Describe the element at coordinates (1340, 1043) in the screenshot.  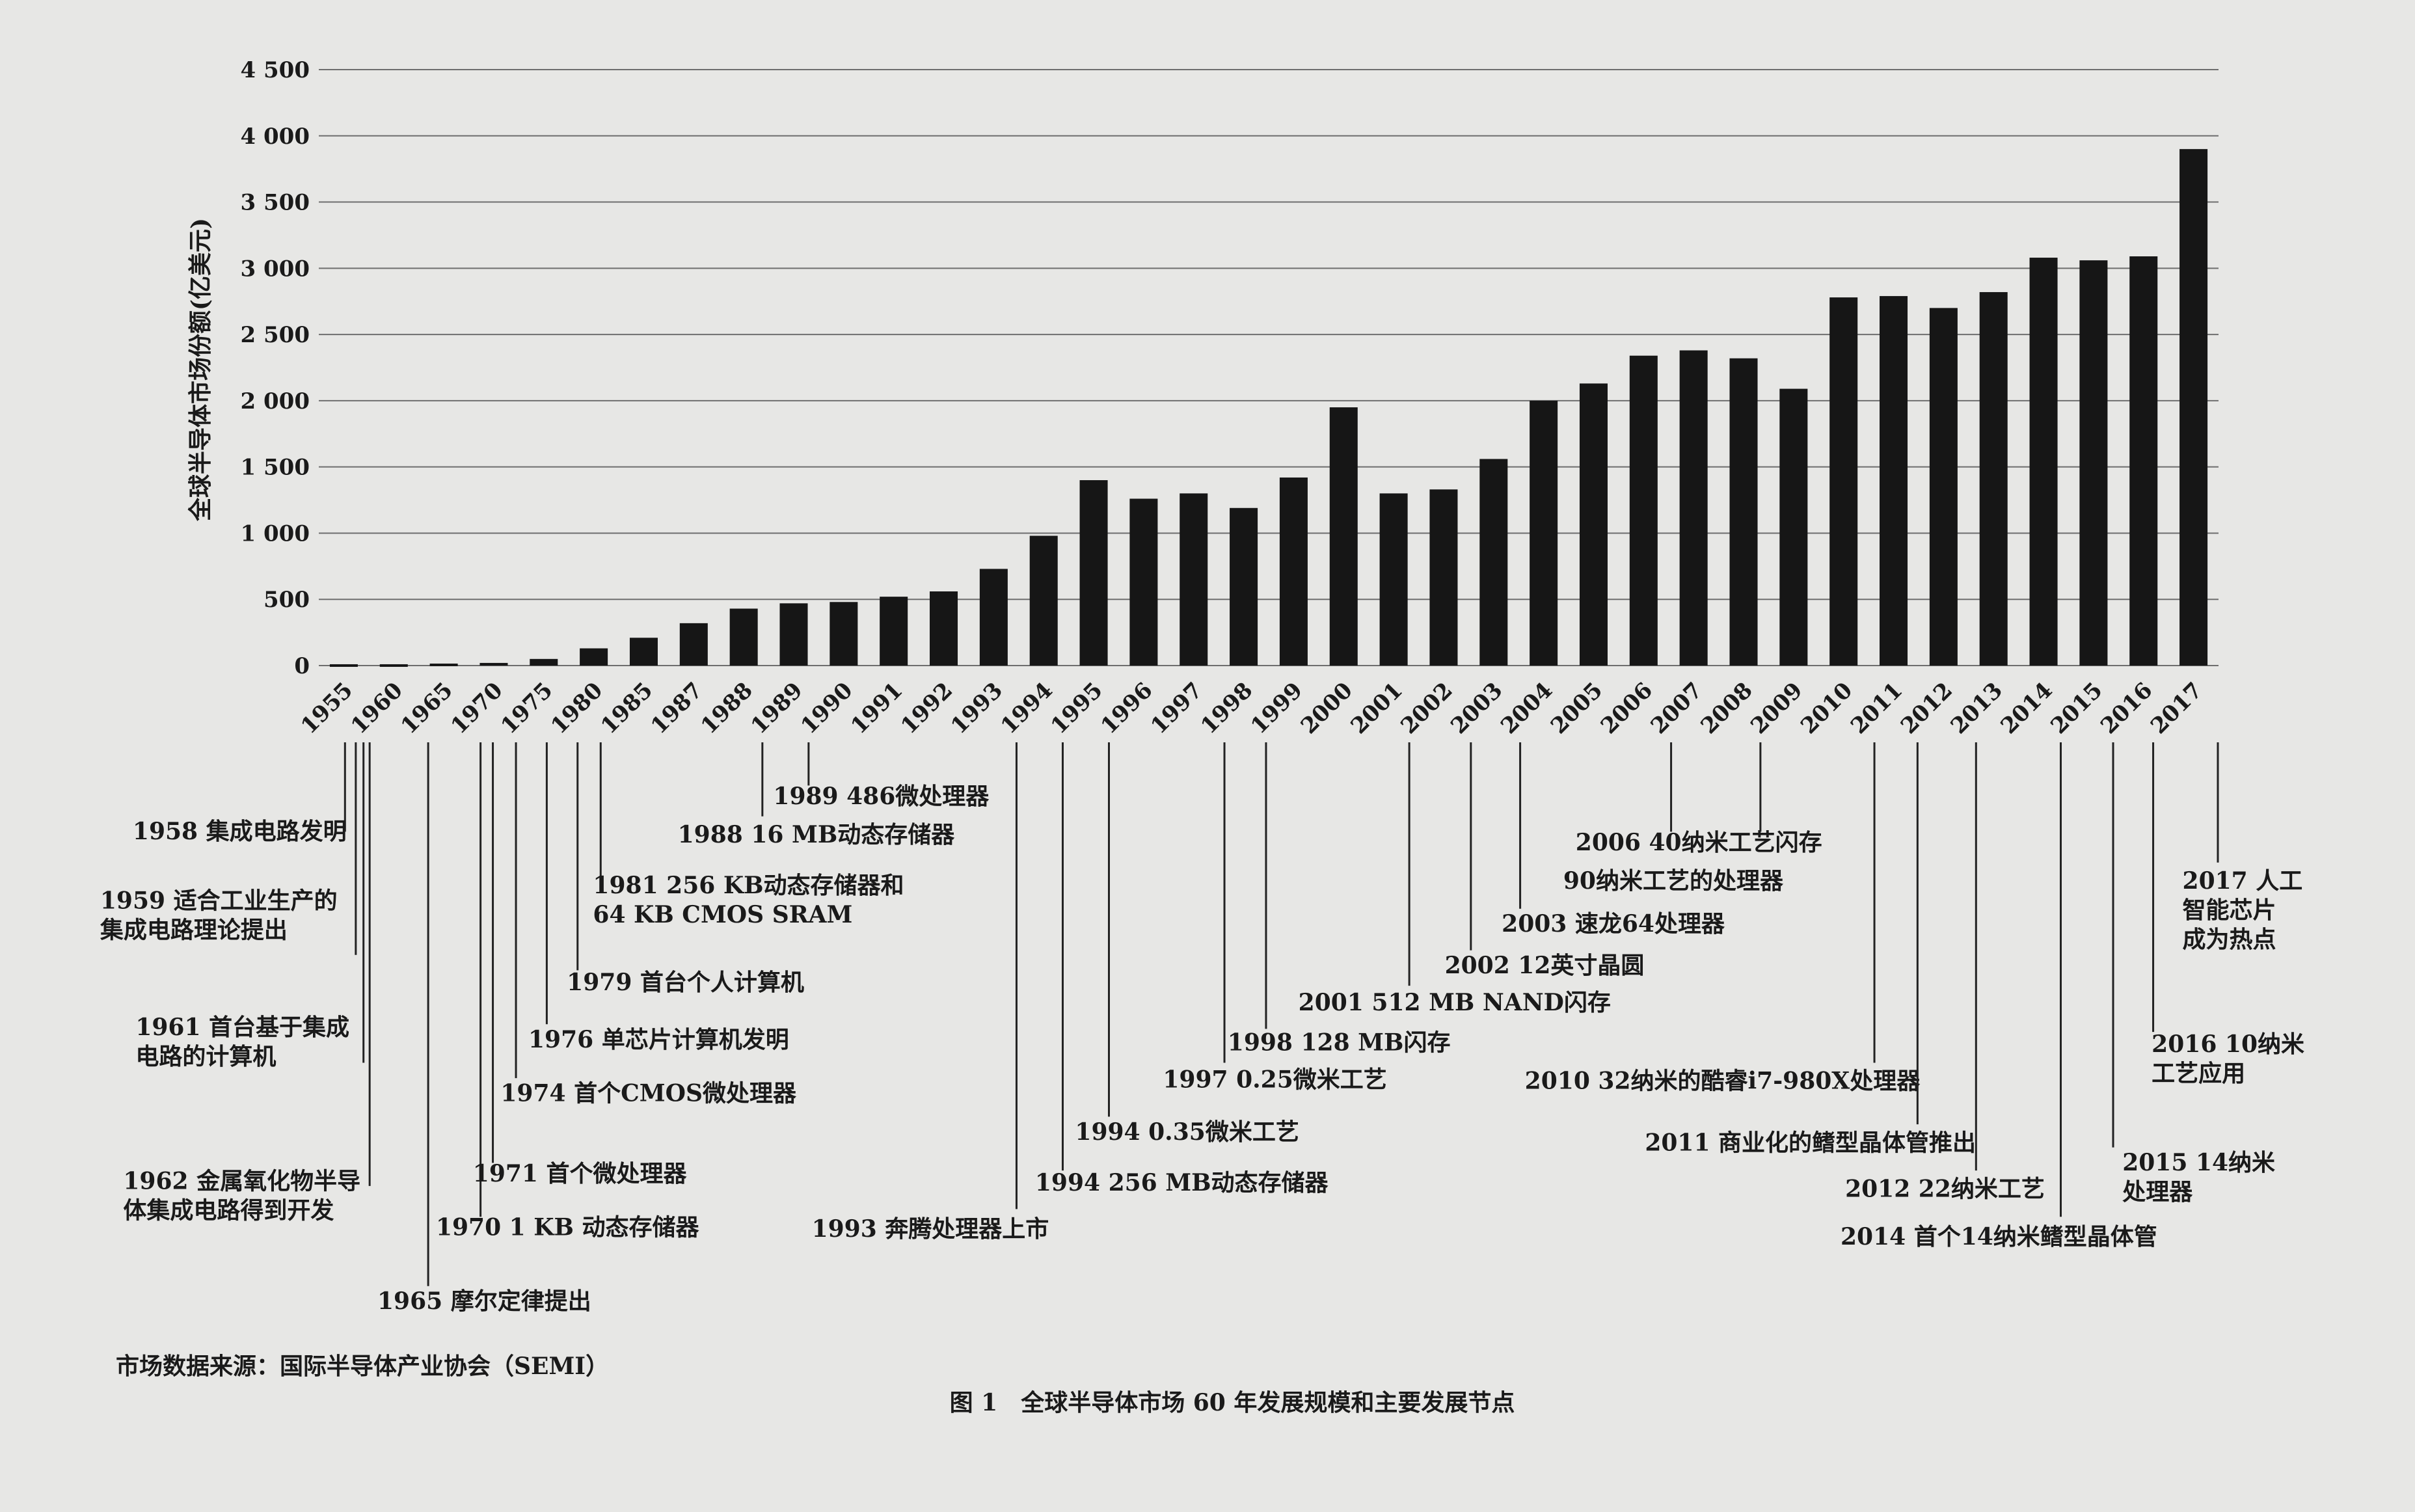
I see `annotation: 1998 128 MB闪存` at that location.